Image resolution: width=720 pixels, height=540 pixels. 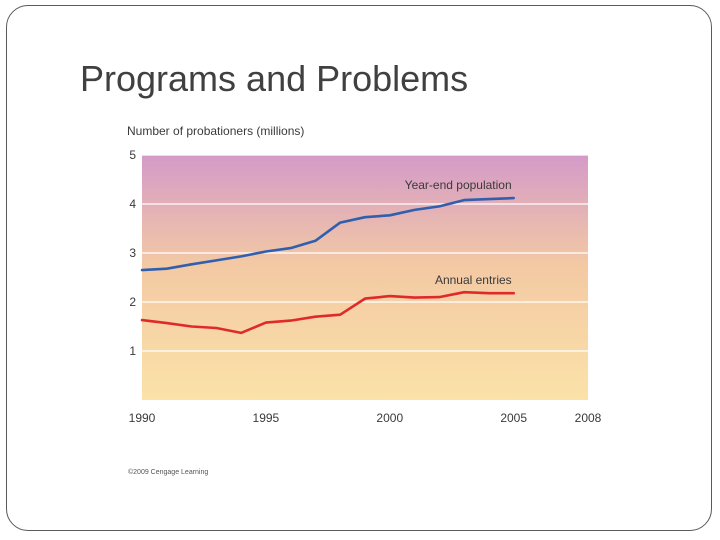 I want to click on series-label: Annual entries, so click(x=473, y=280).